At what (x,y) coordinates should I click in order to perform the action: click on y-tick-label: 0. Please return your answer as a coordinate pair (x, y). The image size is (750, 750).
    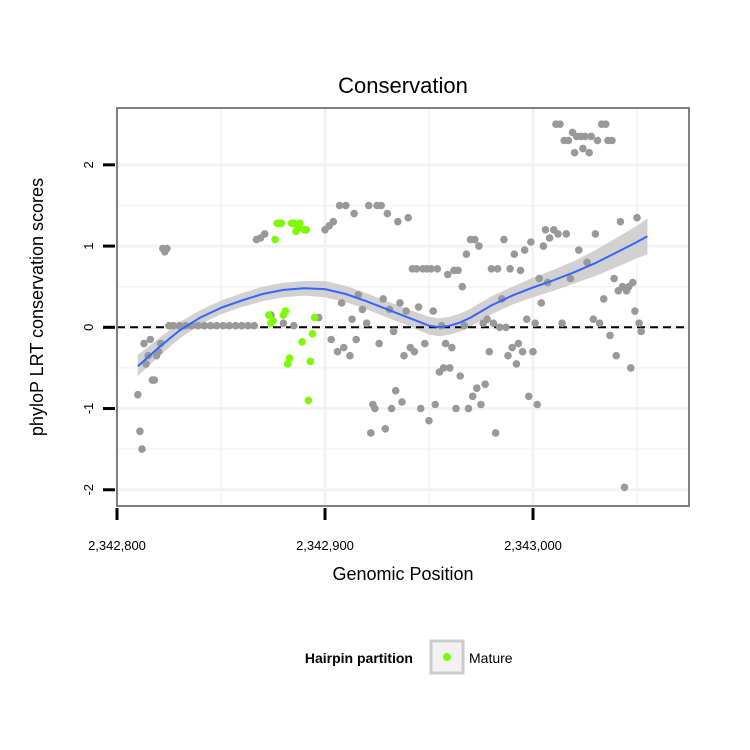
    Looking at the image, I should click on (88, 327).